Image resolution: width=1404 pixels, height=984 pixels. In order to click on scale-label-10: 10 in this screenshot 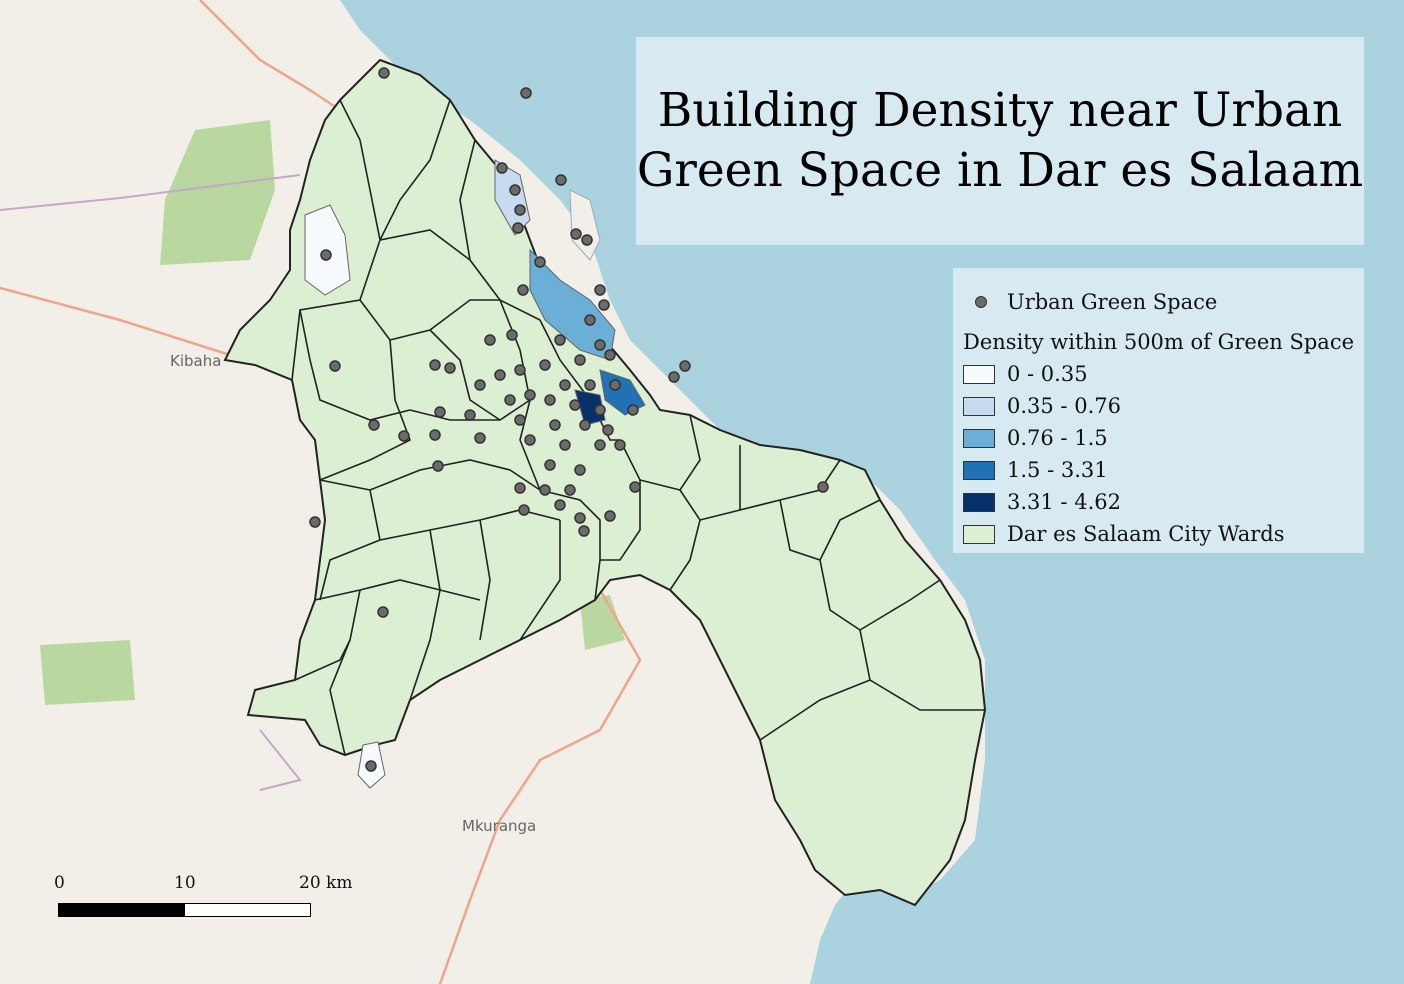, I will do `click(185, 883)`.